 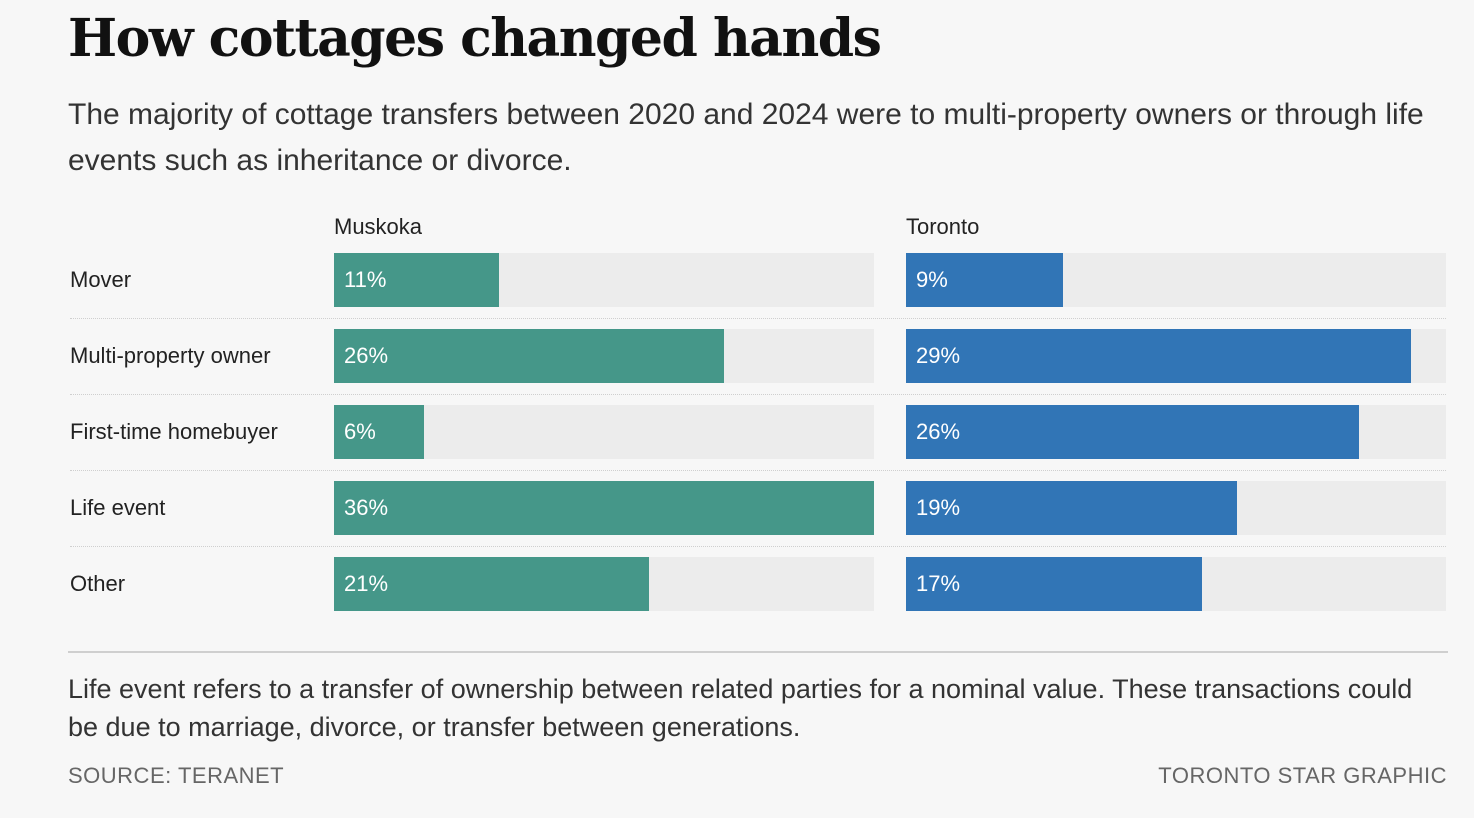 I want to click on category-label: First-time homebuyer, so click(x=174, y=431).